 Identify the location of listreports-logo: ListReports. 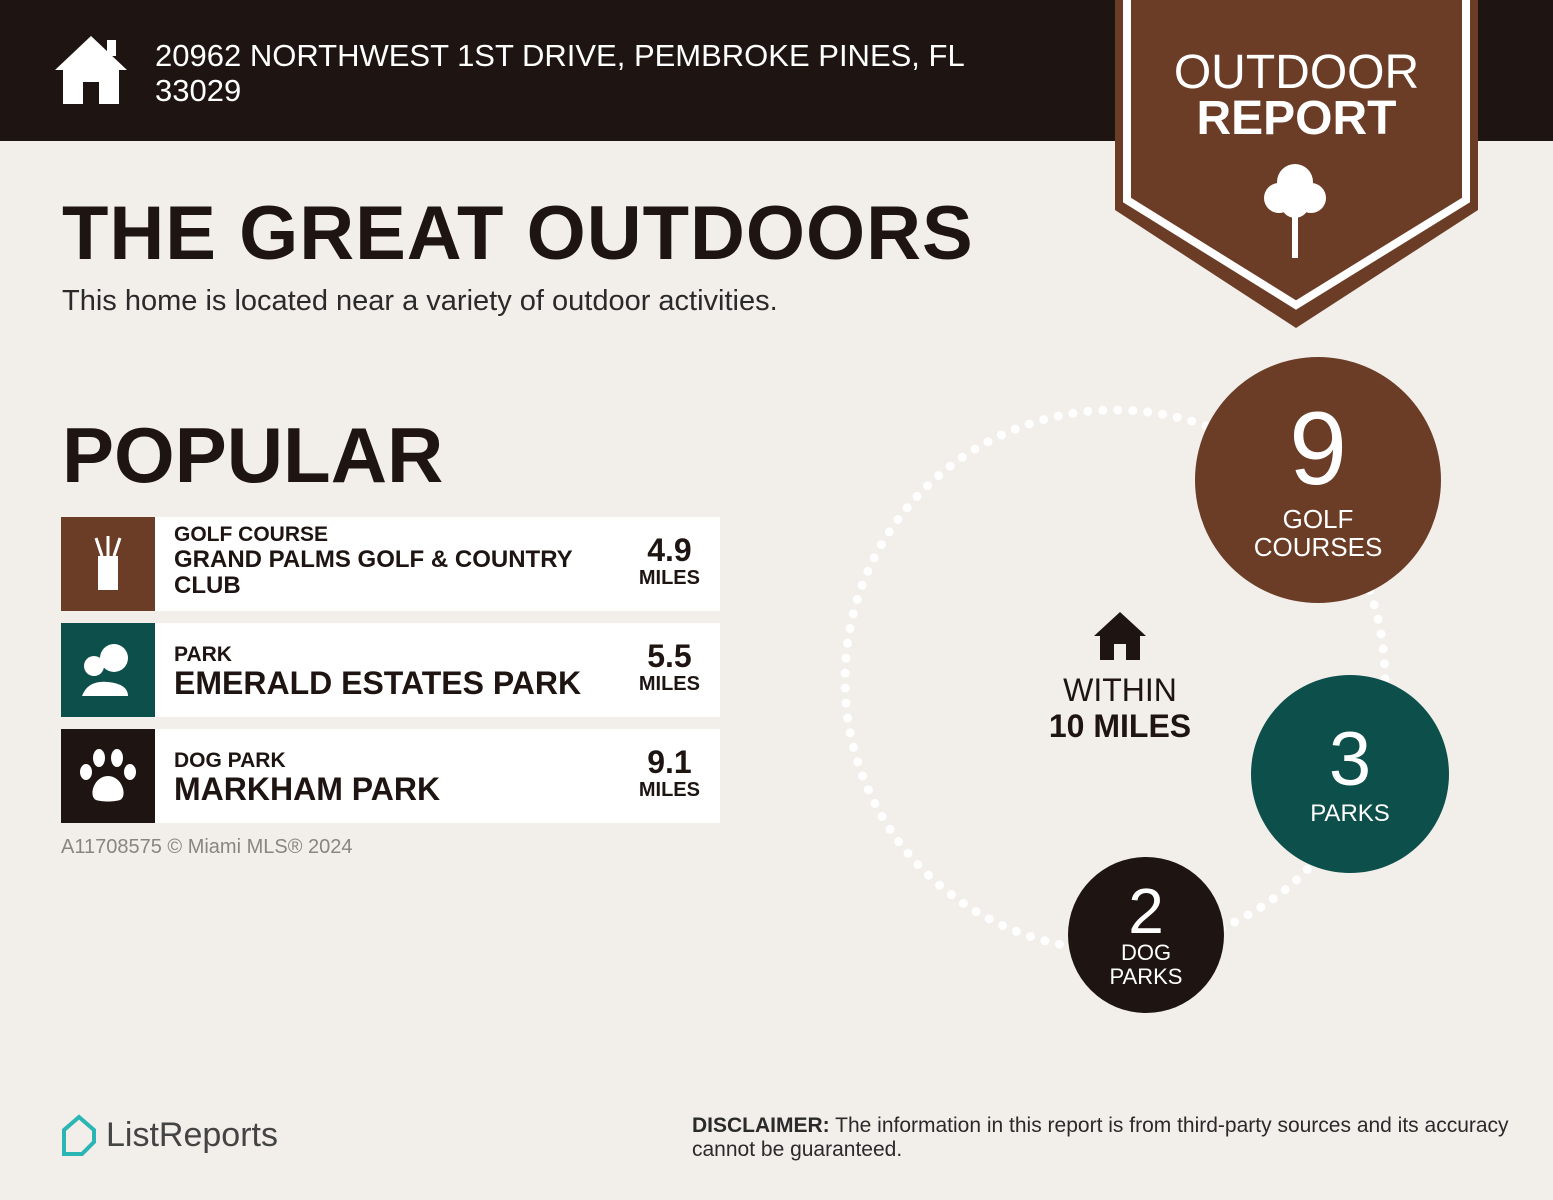
(169, 1135).